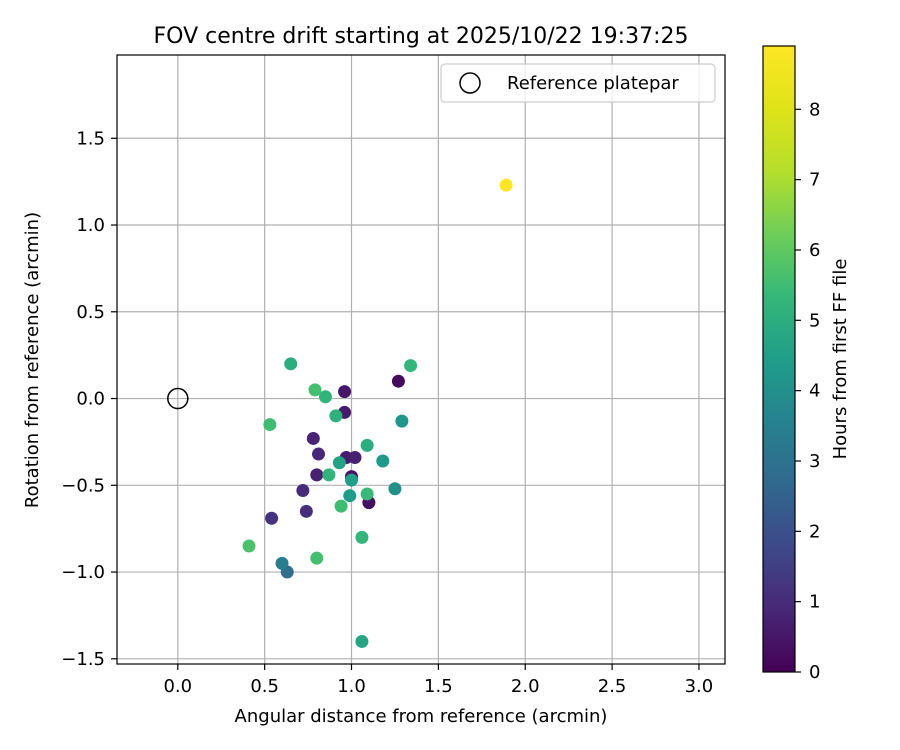 The height and width of the screenshot is (750, 900). I want to click on y-tick-label: 0.5, so click(90, 312).